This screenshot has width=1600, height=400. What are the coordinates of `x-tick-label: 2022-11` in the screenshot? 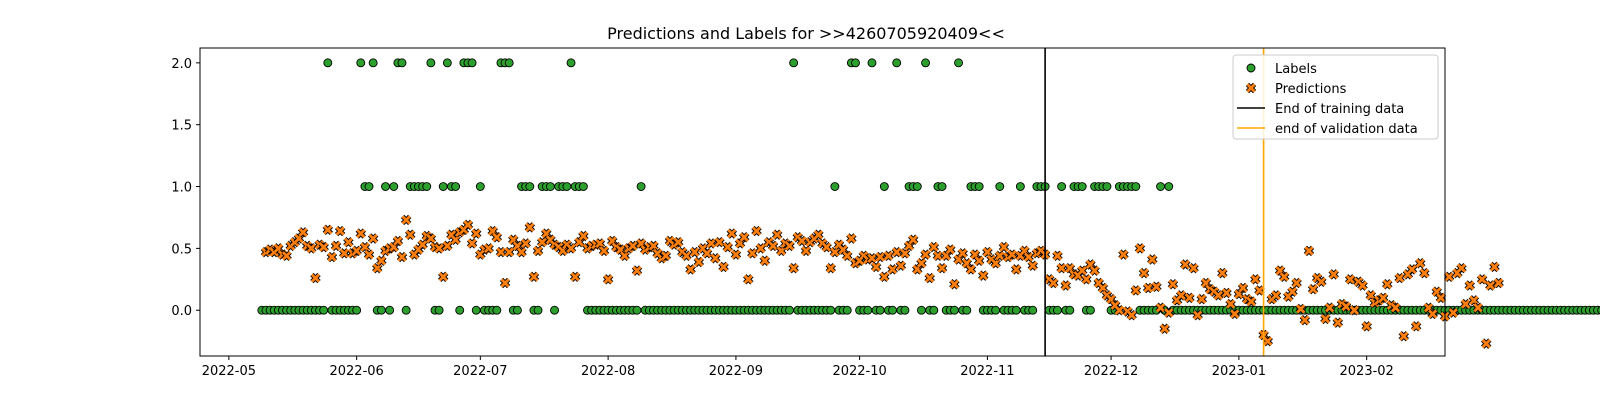 It's located at (987, 371).